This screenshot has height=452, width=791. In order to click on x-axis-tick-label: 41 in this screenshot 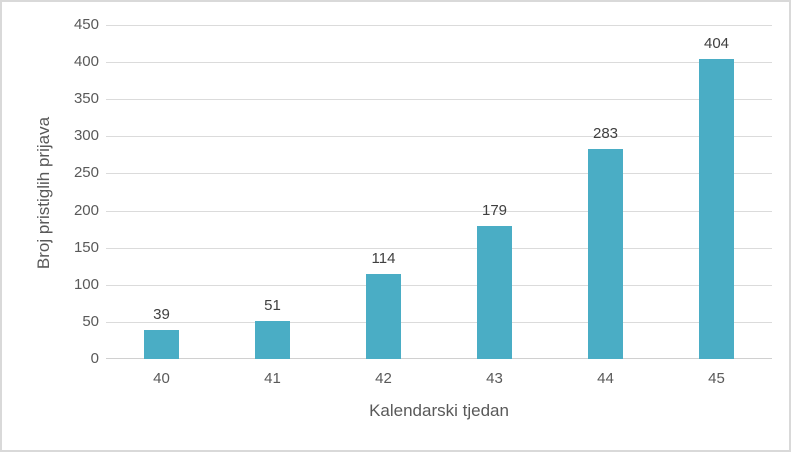, I will do `click(272, 378)`.